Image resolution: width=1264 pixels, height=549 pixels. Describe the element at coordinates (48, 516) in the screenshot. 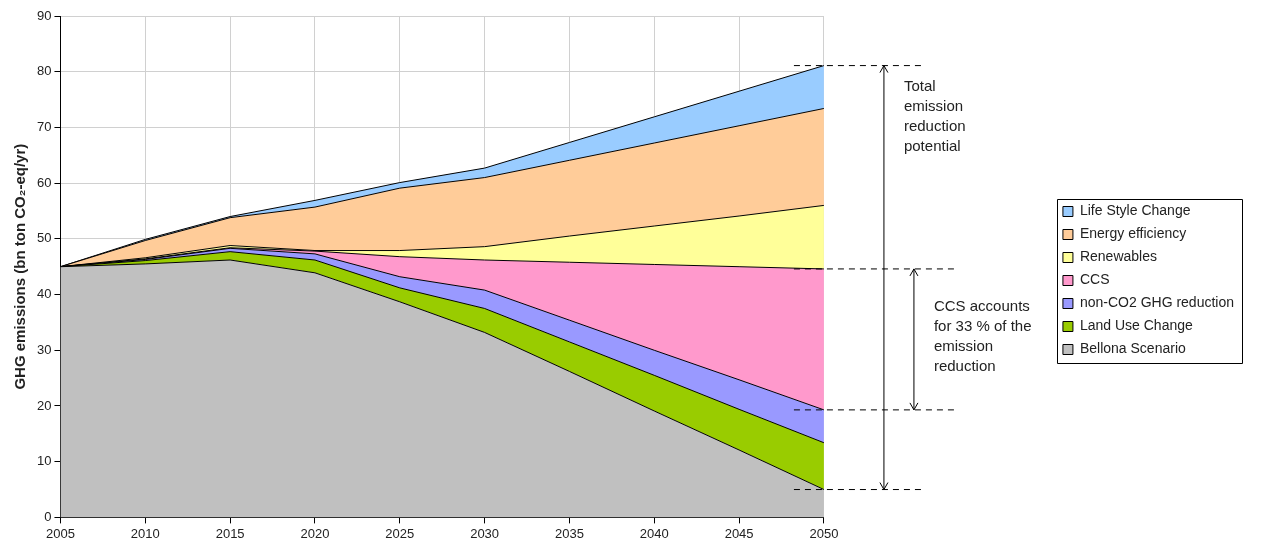

I see `y-tick-label: 0` at that location.